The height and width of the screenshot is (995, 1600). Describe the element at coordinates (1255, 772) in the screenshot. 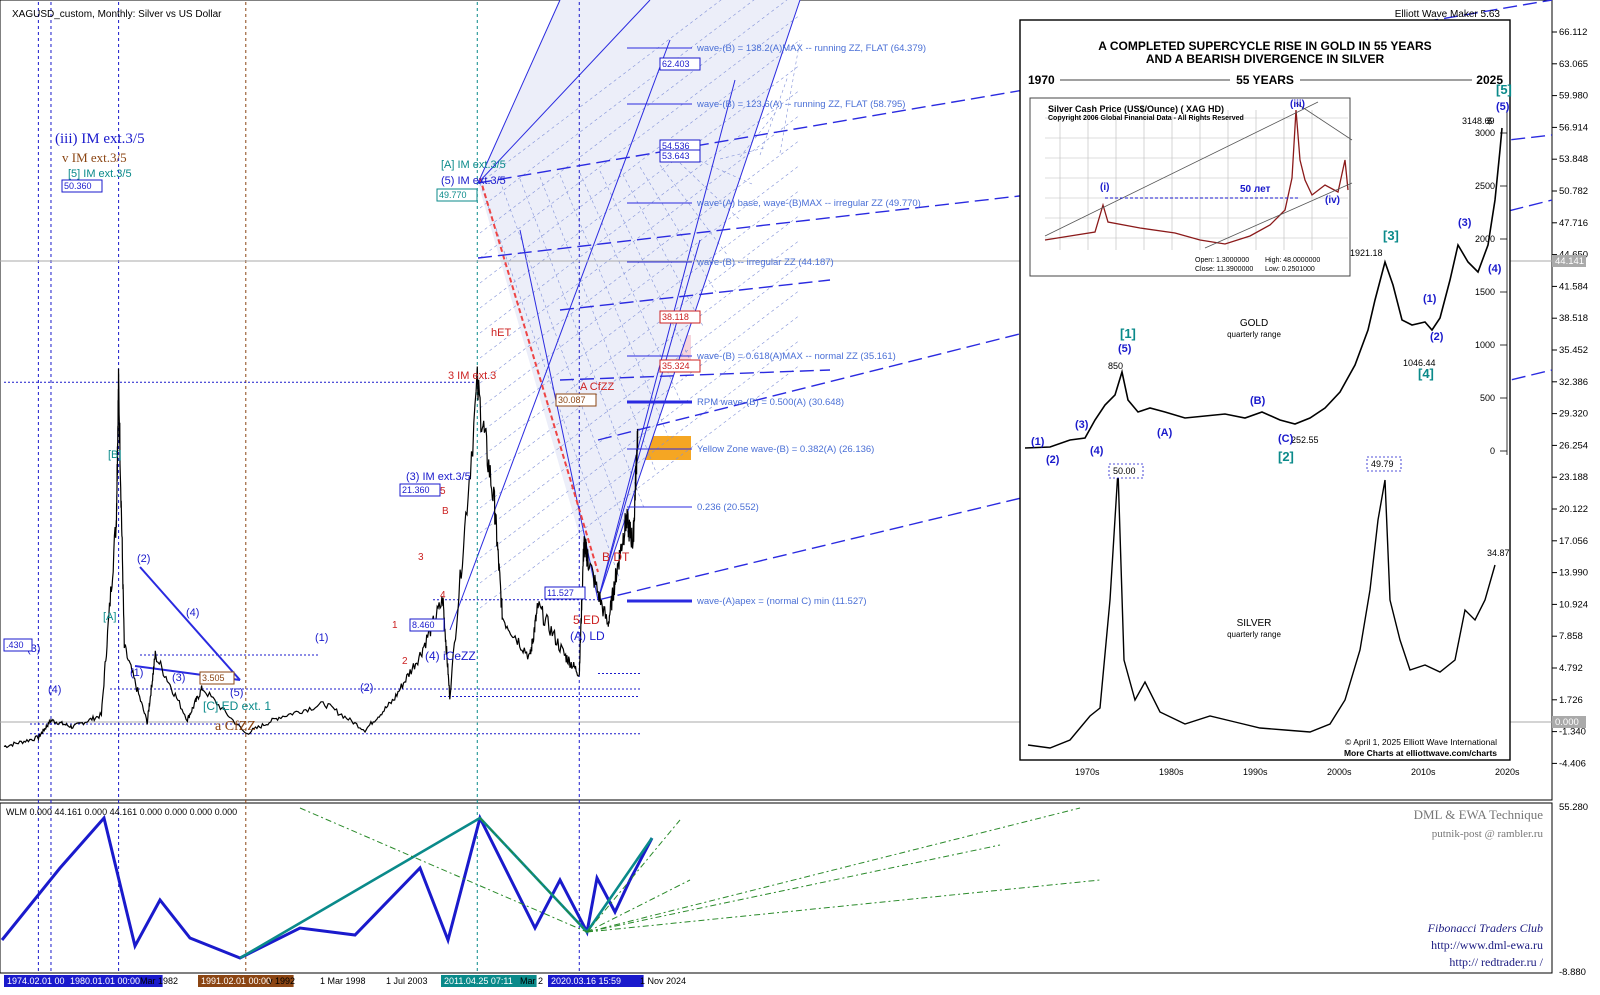

I see `decade-label: 1990s` at that location.